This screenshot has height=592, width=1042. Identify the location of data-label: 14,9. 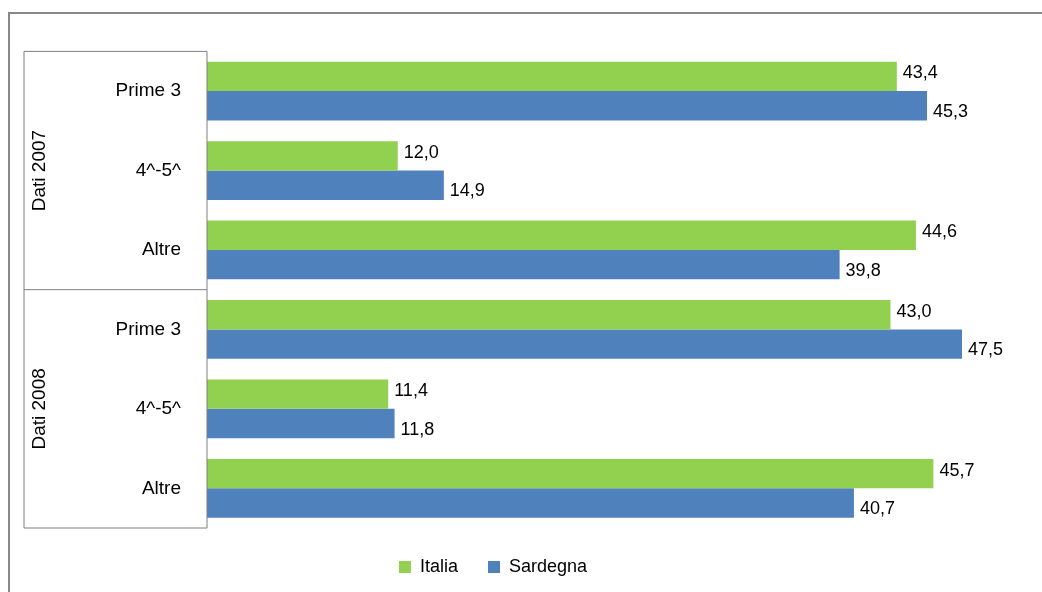
(467, 190).